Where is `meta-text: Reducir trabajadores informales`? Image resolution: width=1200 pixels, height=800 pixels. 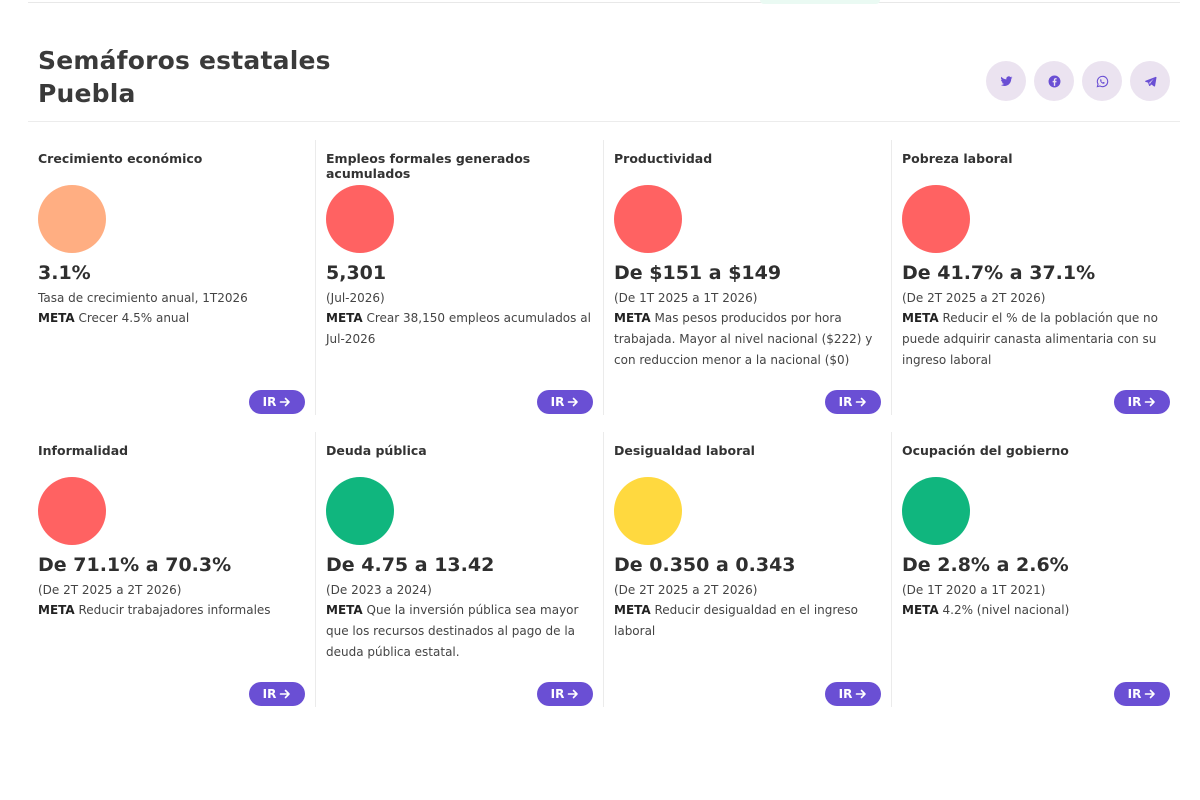
meta-text: Reducir trabajadores informales is located at coordinates (172, 610).